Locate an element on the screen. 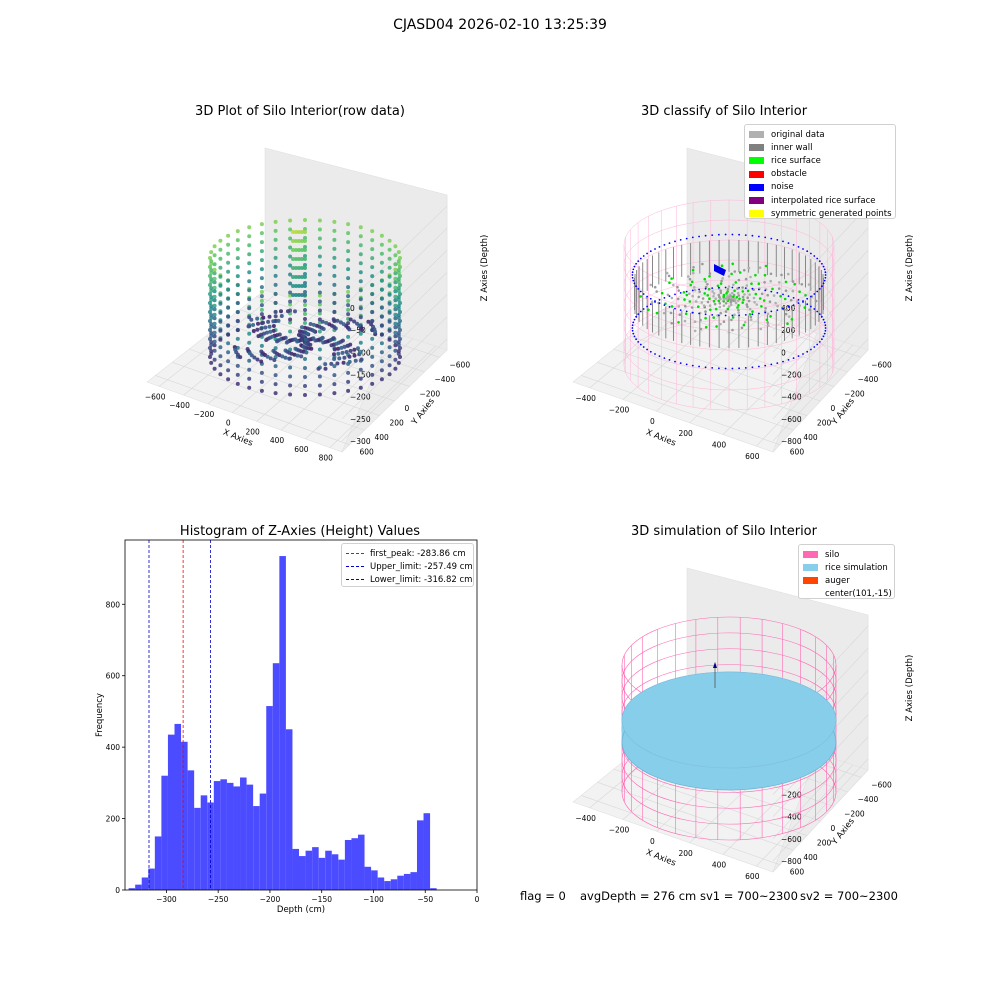 This screenshot has height=1000, width=1000. grid-line is located at coordinates (820, 367).